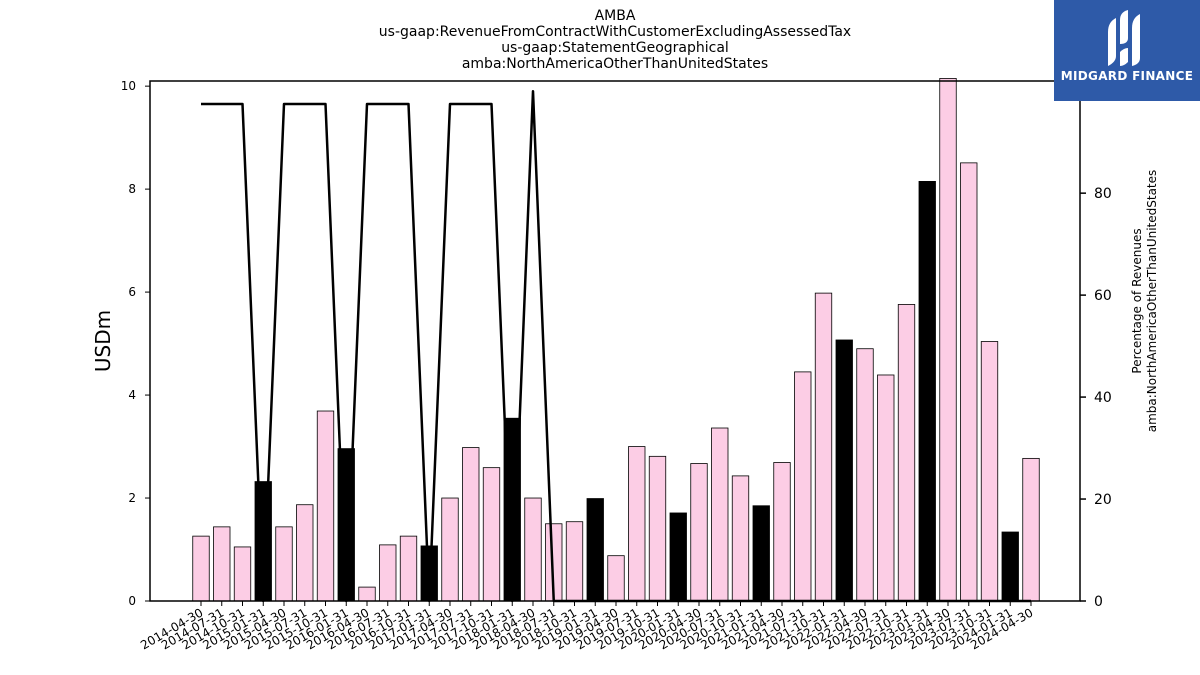  What do you see at coordinates (1103, 194) in the screenshot?
I see `y2-tick-label: 80` at bounding box center [1103, 194].